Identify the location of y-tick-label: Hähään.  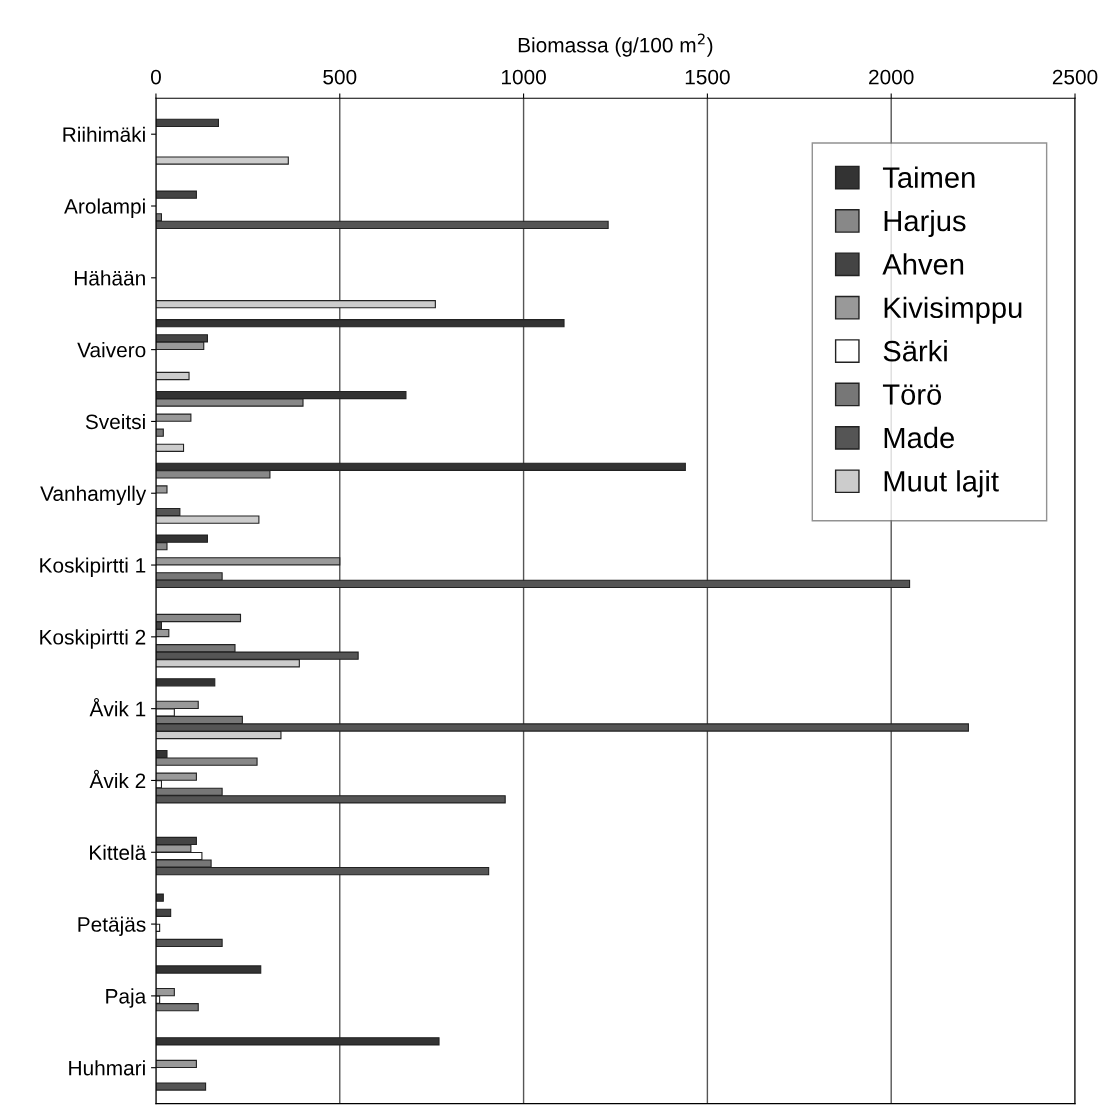
(109, 278).